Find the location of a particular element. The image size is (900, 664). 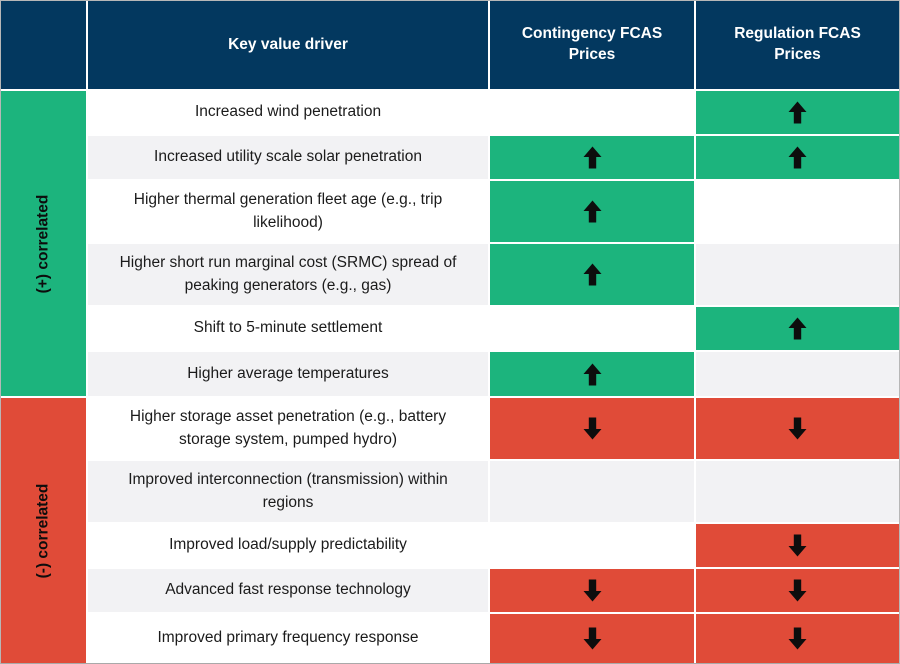

driver-cell: Improved load/supply predictability is located at coordinates (288, 545).